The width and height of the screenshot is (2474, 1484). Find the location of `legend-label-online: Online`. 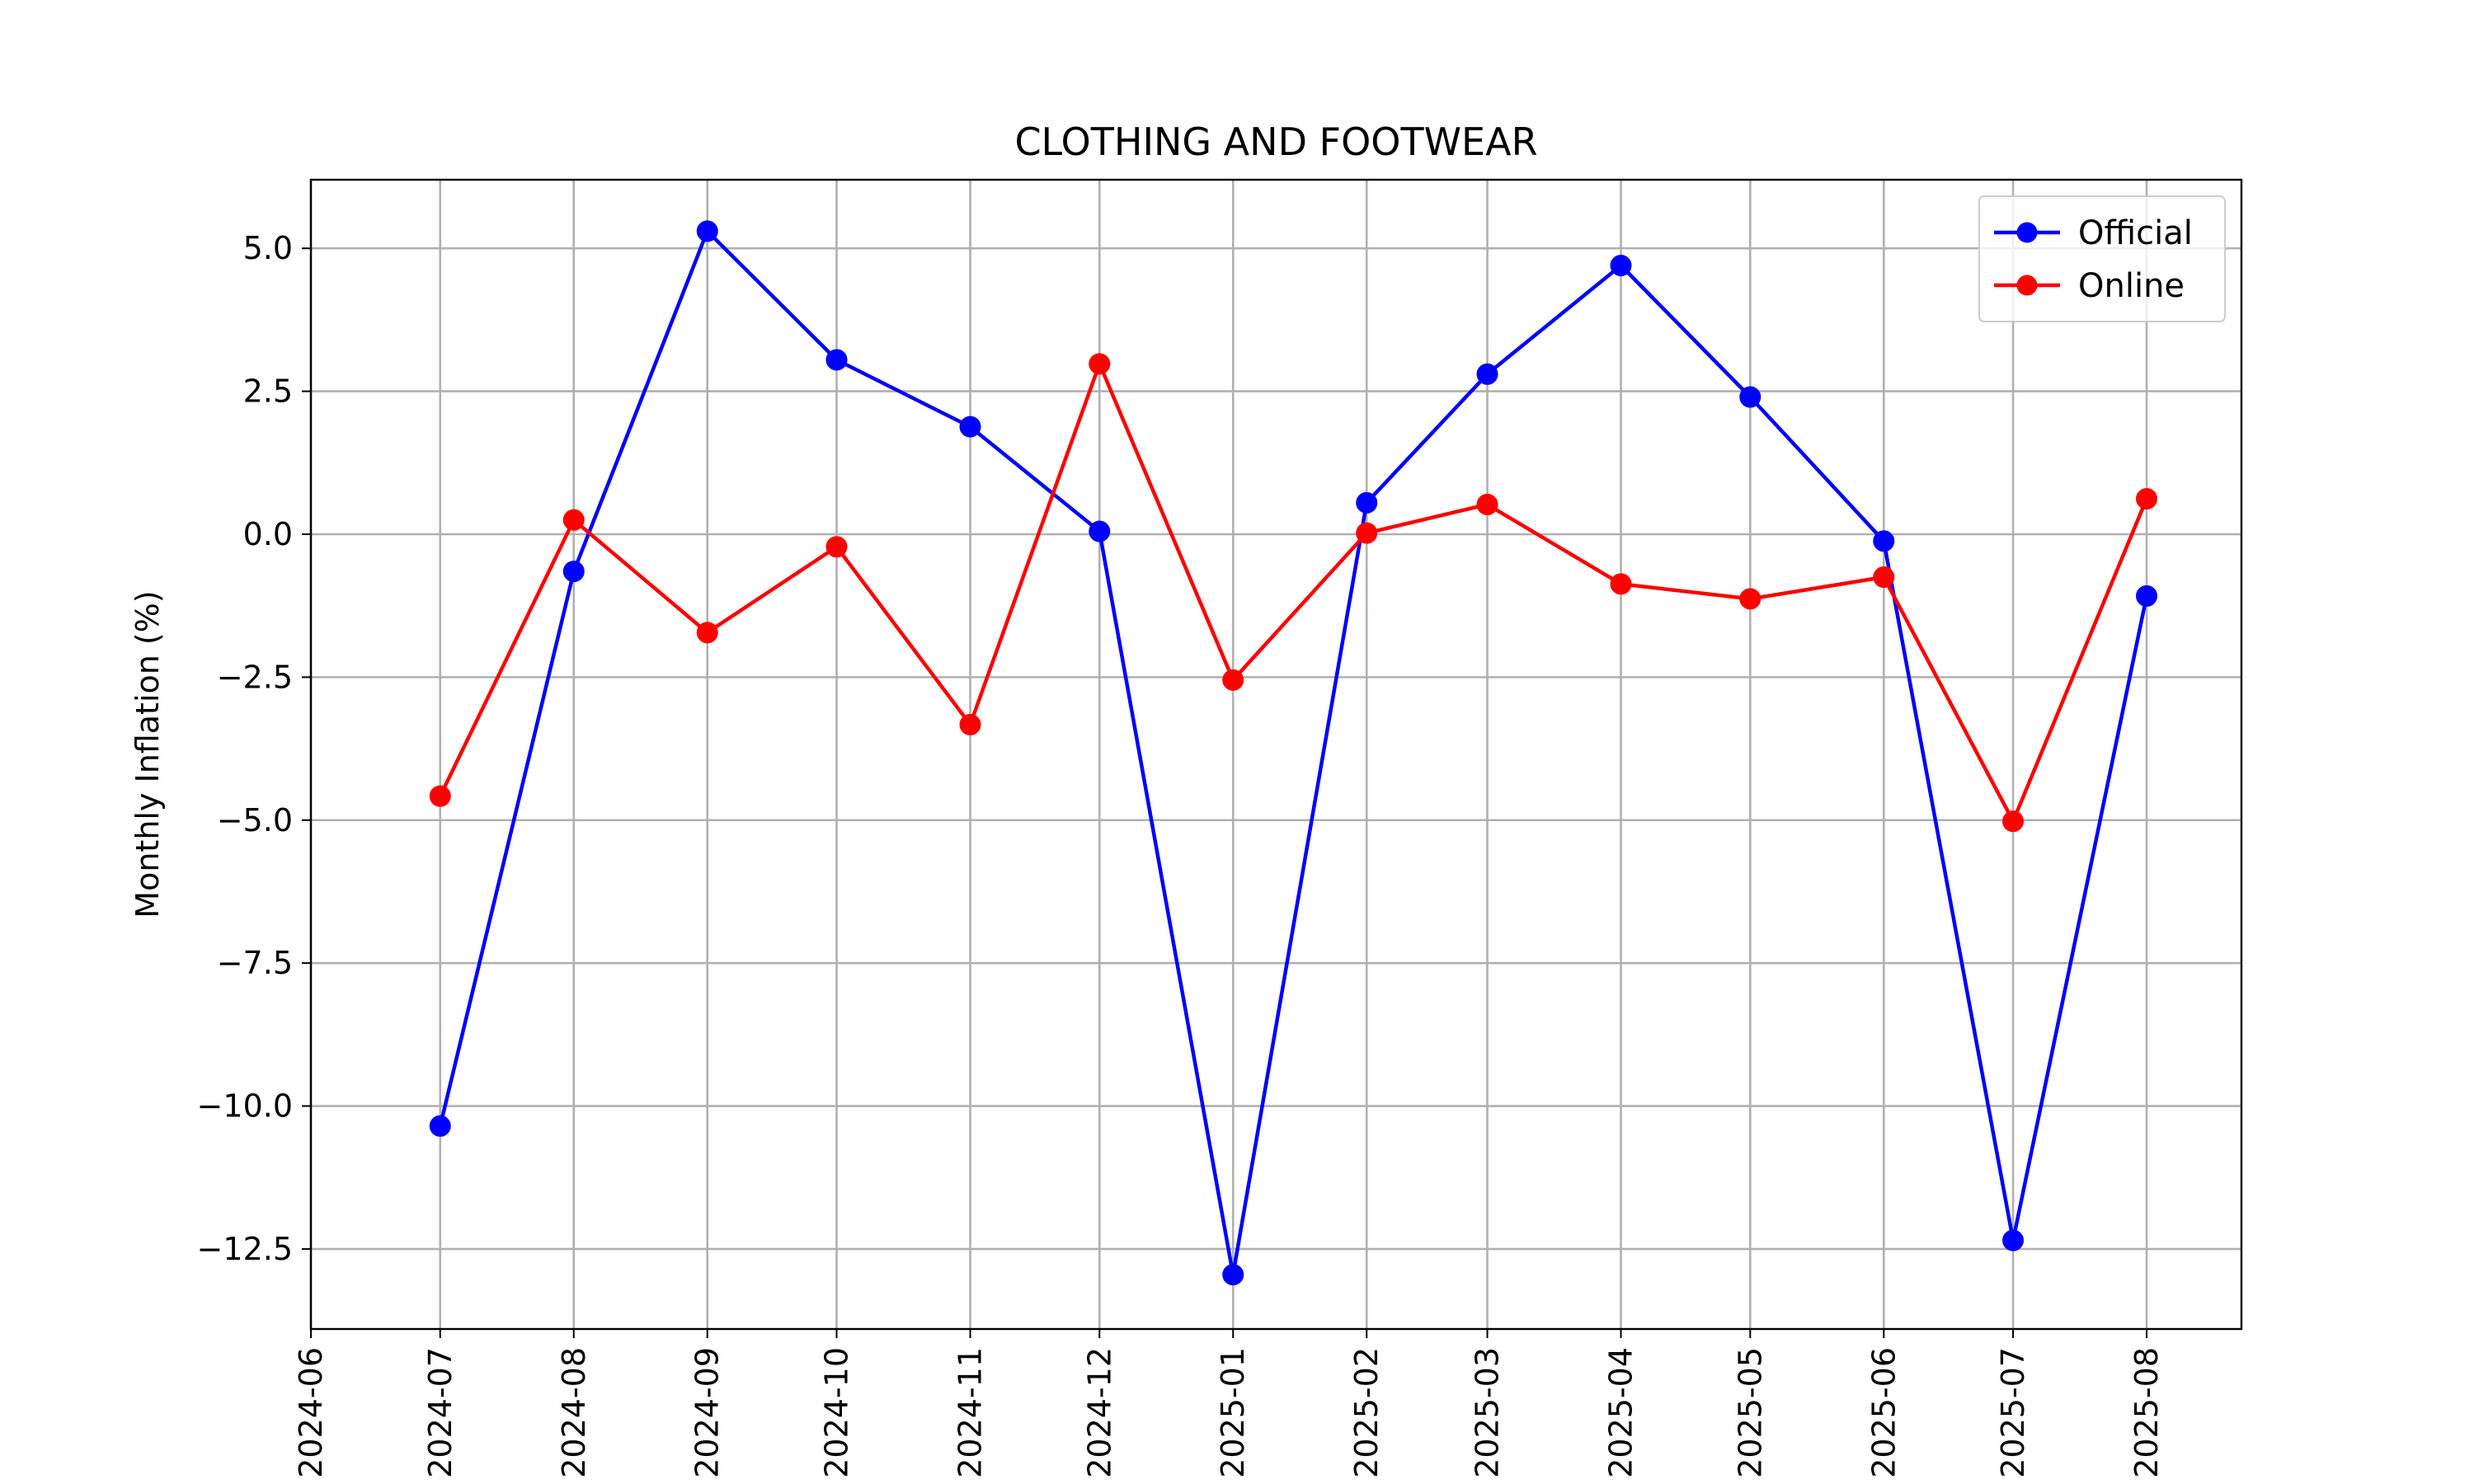

legend-label-online: Online is located at coordinates (2131, 286).